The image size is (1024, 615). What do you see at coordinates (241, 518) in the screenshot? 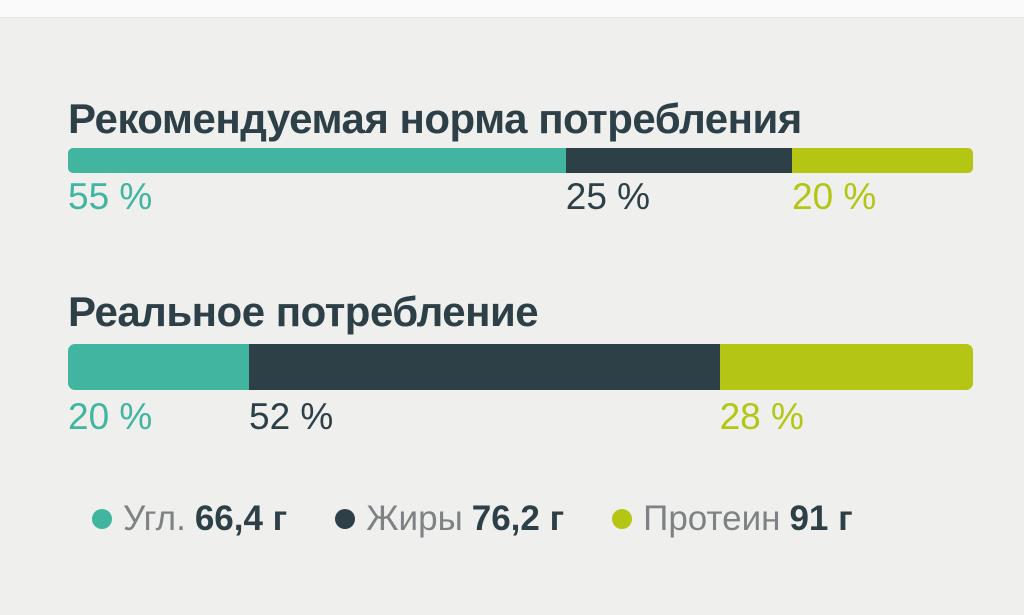
I see `legend-value: 66,4 г` at bounding box center [241, 518].